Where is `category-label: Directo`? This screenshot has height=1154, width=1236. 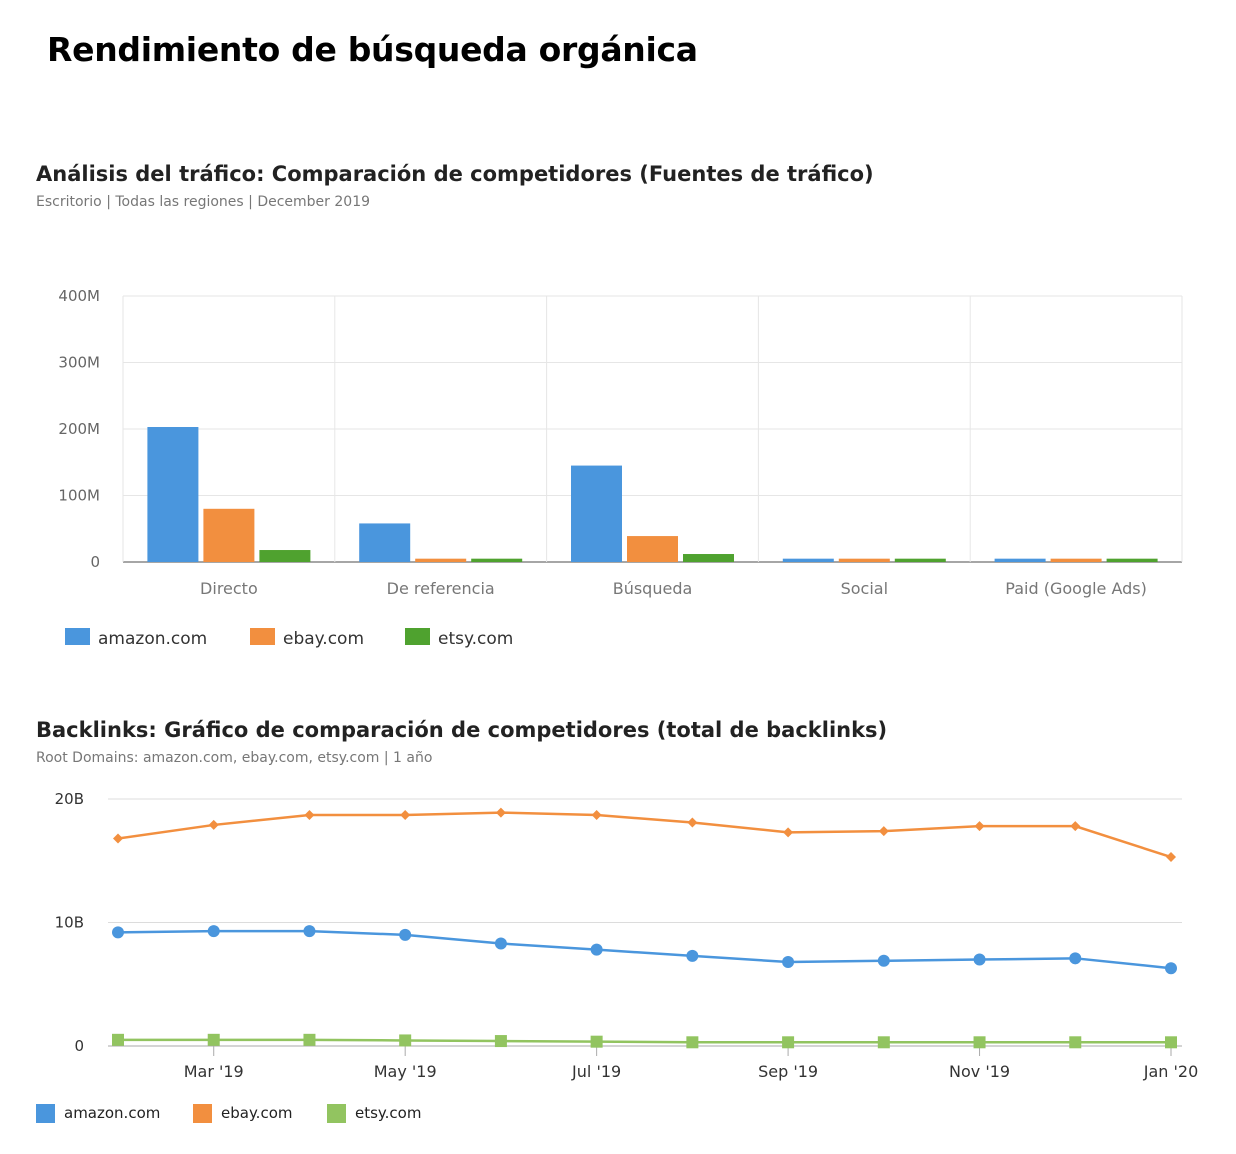
category-label: Directo is located at coordinates (229, 588).